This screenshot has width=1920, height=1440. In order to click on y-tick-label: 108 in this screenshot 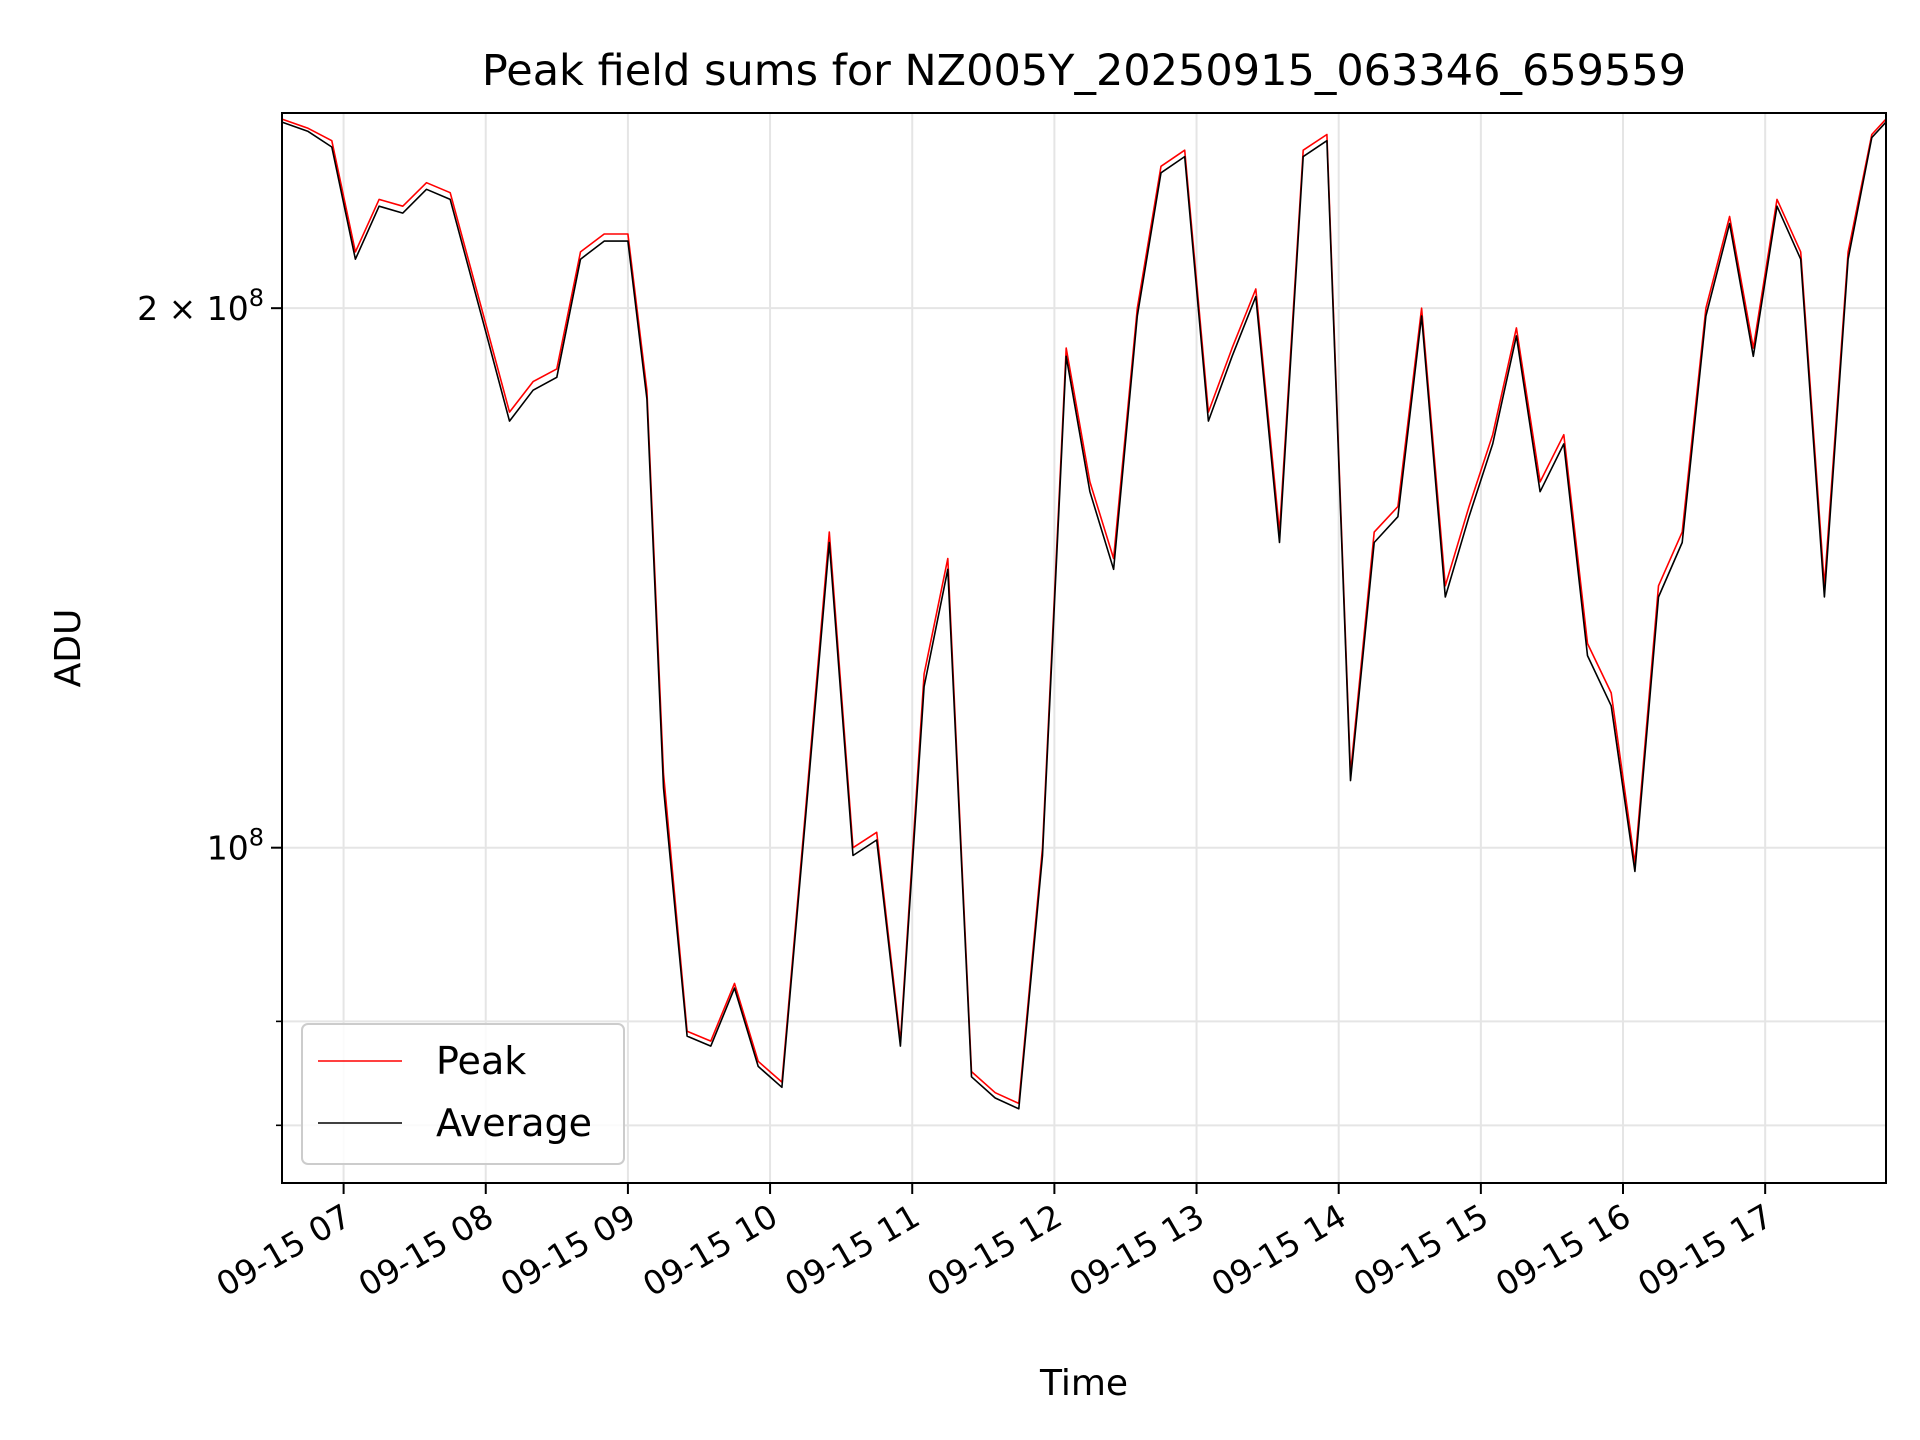, I will do `click(235, 846)`.